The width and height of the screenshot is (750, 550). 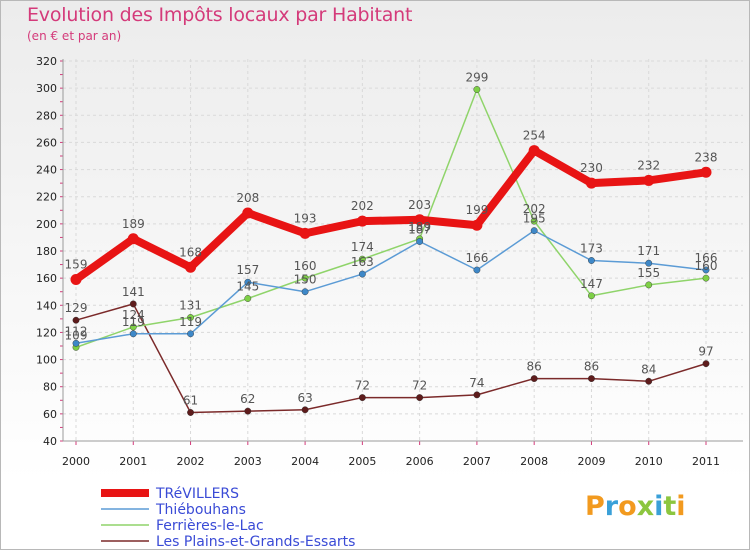 I want to click on logo-letter: r, so click(x=611, y=506).